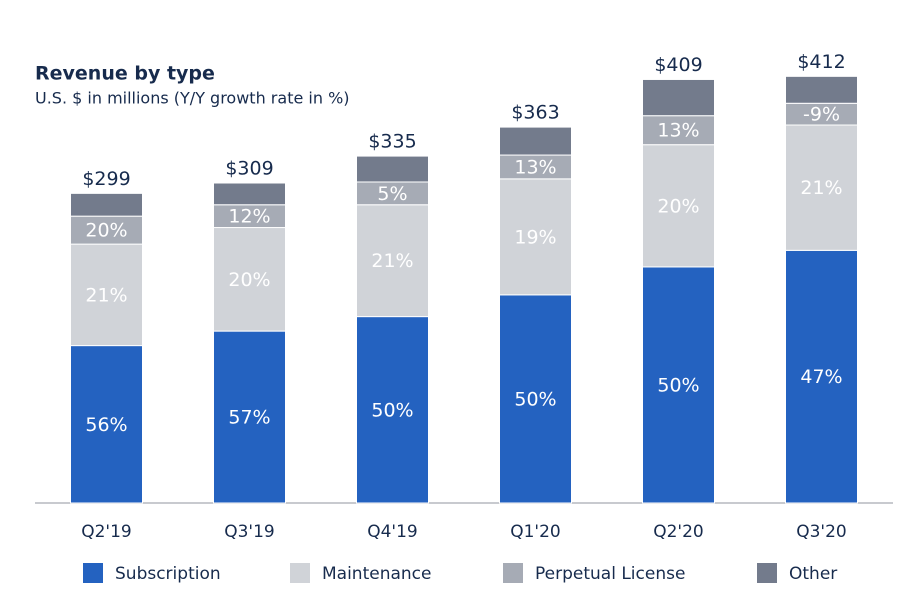 This screenshot has height=606, width=910. What do you see at coordinates (813, 574) in the screenshot?
I see `legend-label: Other` at bounding box center [813, 574].